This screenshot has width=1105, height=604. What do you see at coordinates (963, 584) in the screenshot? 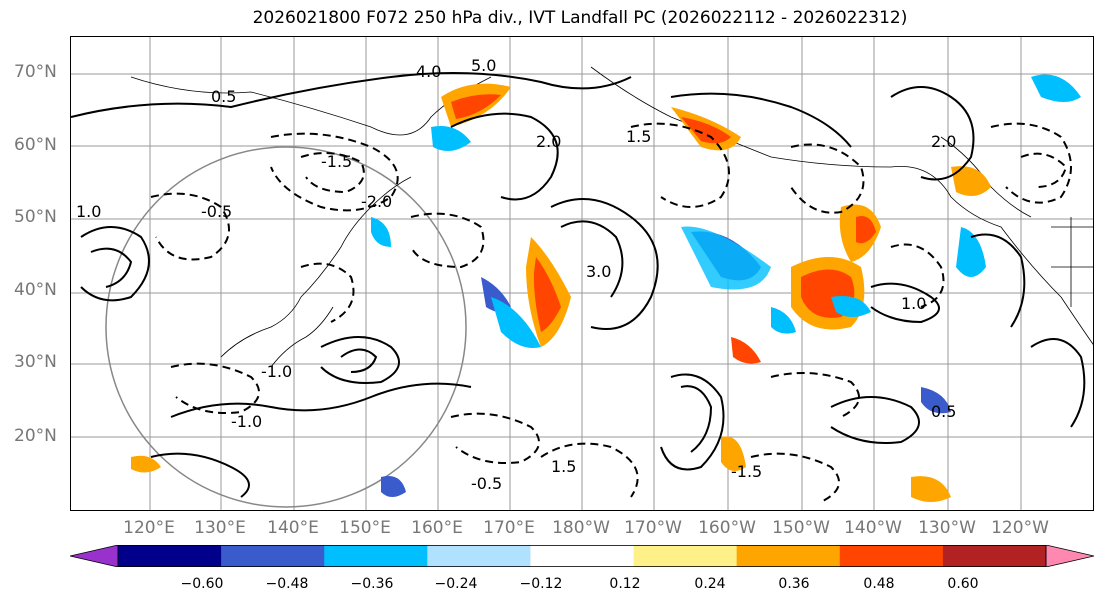
I see `colorbar-tick: 0.60` at bounding box center [963, 584].